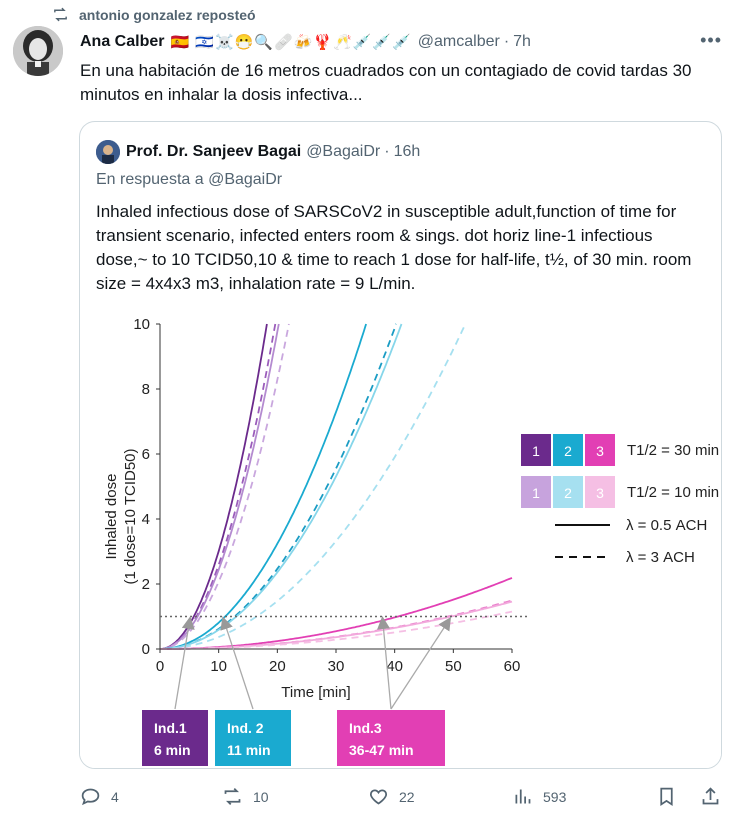  Describe the element at coordinates (673, 450) in the screenshot. I see `legend-t30: T1/2 = 30 min` at that location.